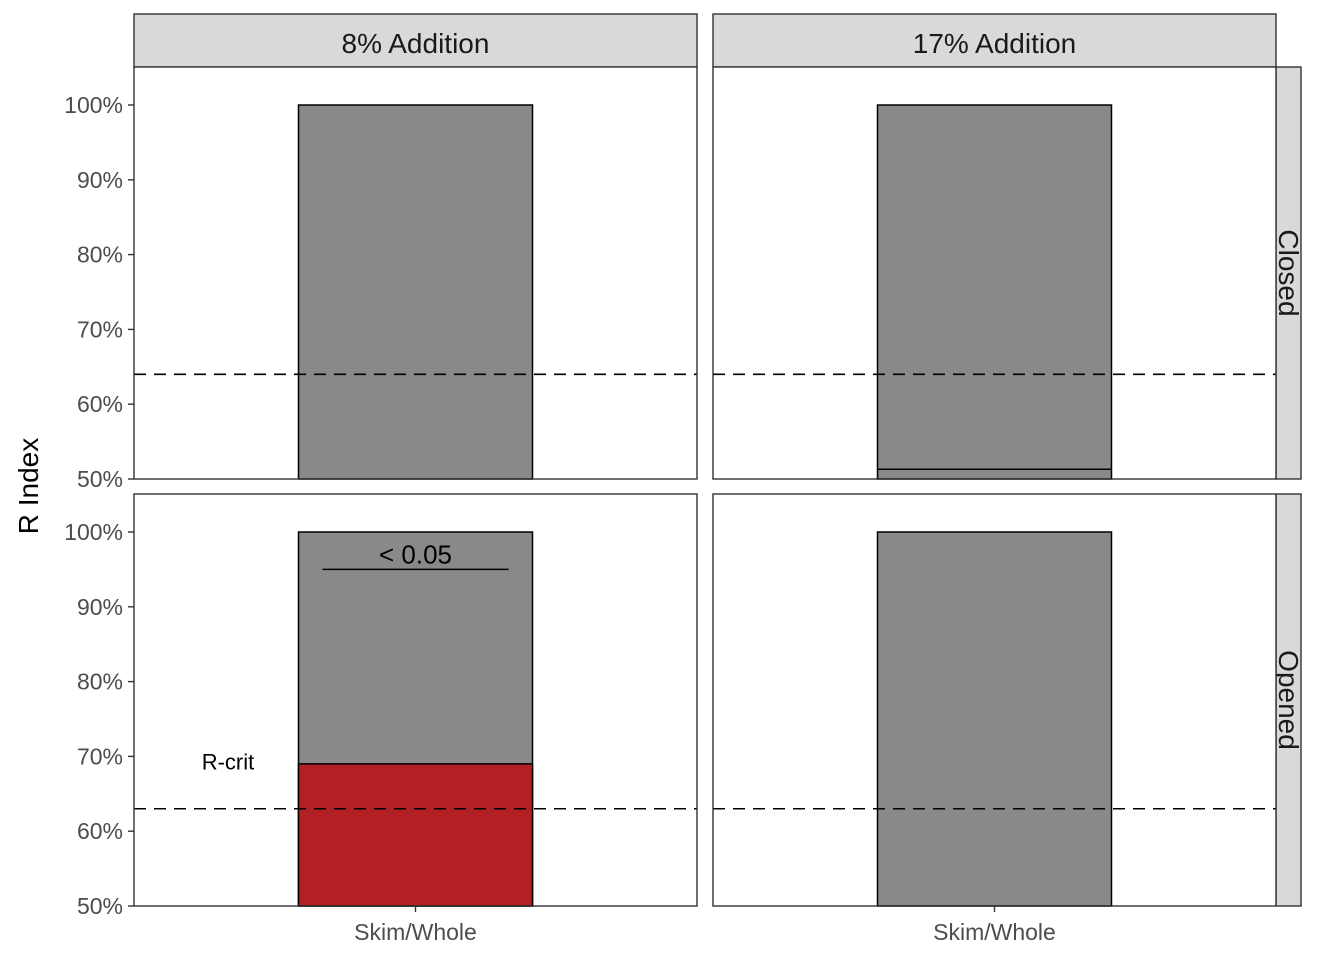 The width and height of the screenshot is (1344, 960). Describe the element at coordinates (416, 43) in the screenshot. I see `column-label-8-addition: 8% Addition` at that location.